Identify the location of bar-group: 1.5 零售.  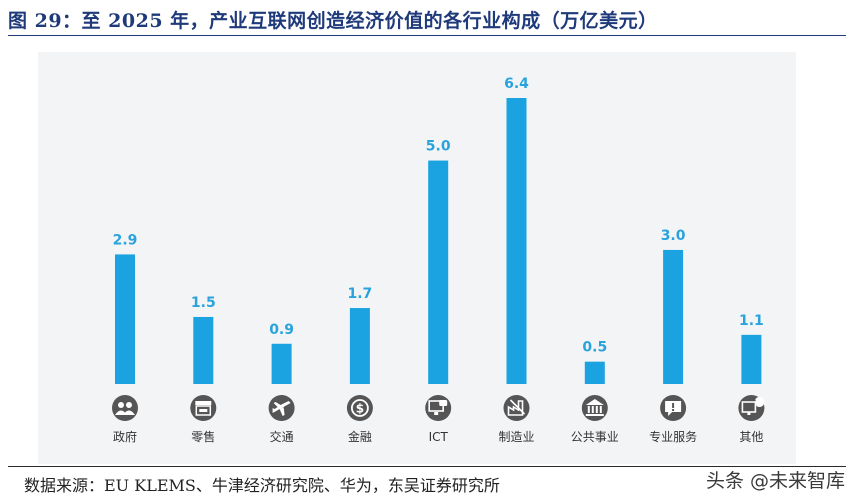
(203, 369).